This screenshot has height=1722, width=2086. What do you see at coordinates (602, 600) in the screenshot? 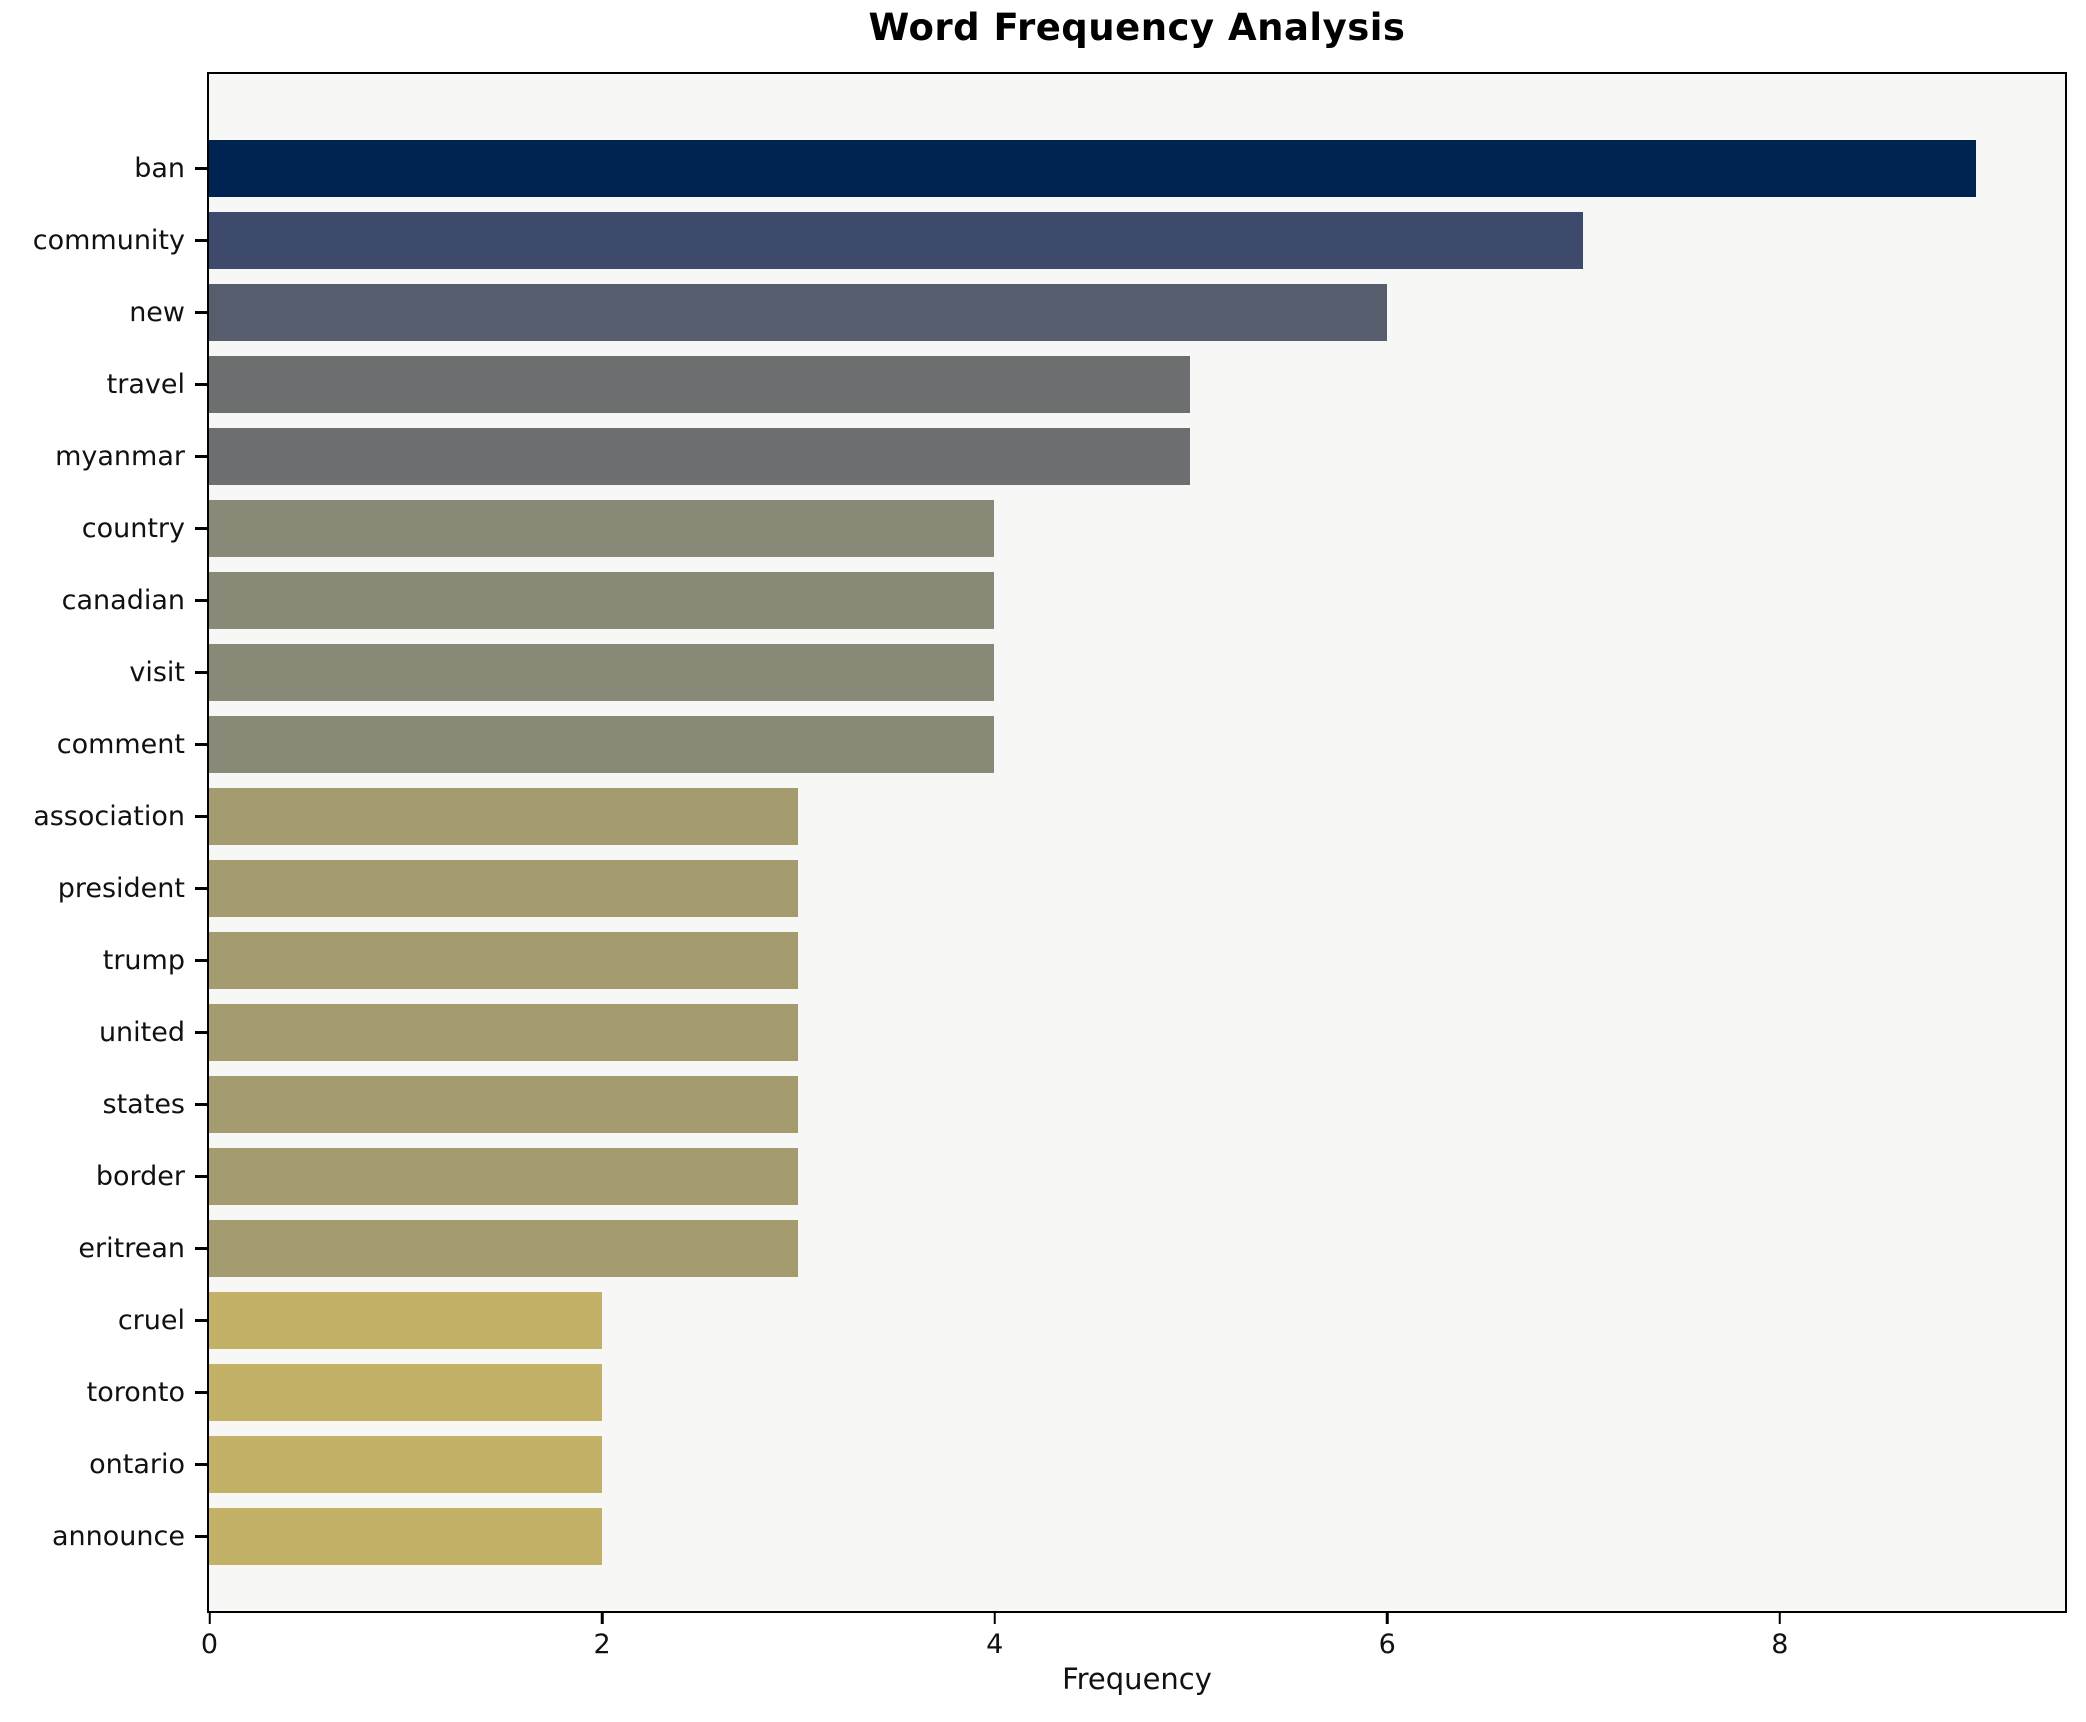
I see `bar-canadian` at bounding box center [602, 600].